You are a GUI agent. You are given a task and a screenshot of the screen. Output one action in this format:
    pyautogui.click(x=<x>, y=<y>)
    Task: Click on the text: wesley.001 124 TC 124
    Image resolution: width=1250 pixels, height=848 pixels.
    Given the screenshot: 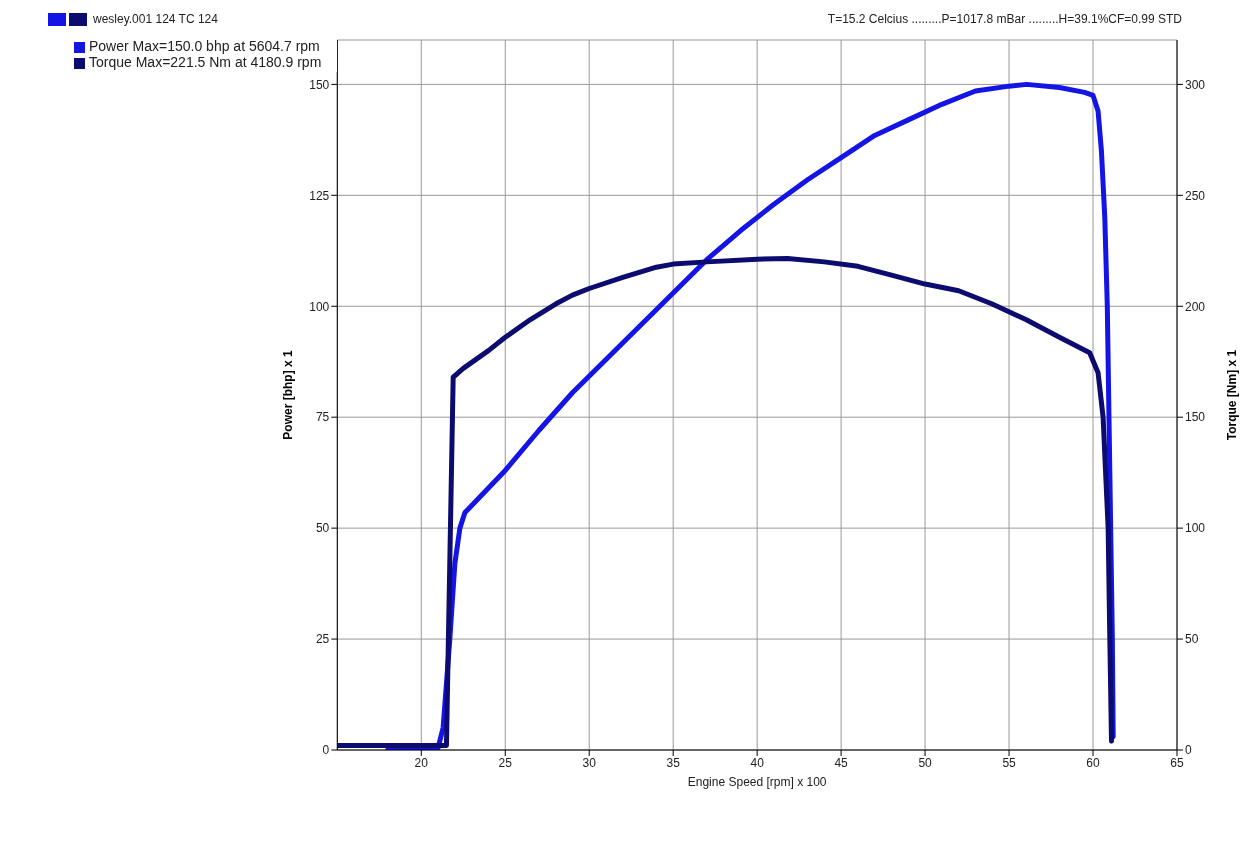 What is the action you would take?
    pyautogui.click(x=155, y=19)
    